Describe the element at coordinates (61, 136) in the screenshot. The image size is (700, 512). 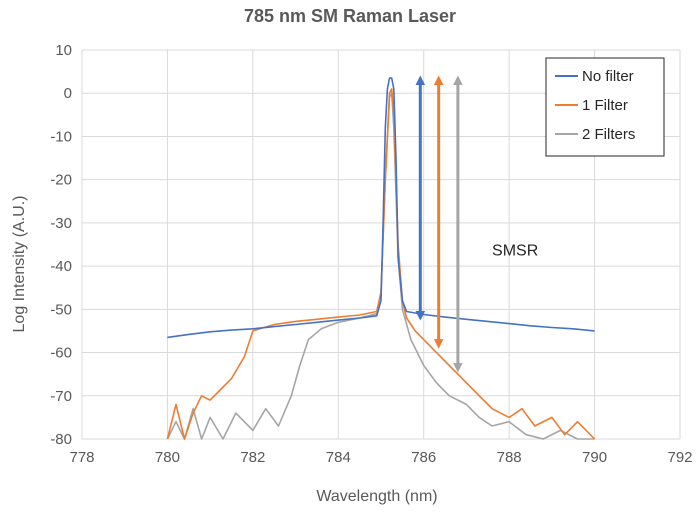
I see `y-tick-label: -10` at that location.